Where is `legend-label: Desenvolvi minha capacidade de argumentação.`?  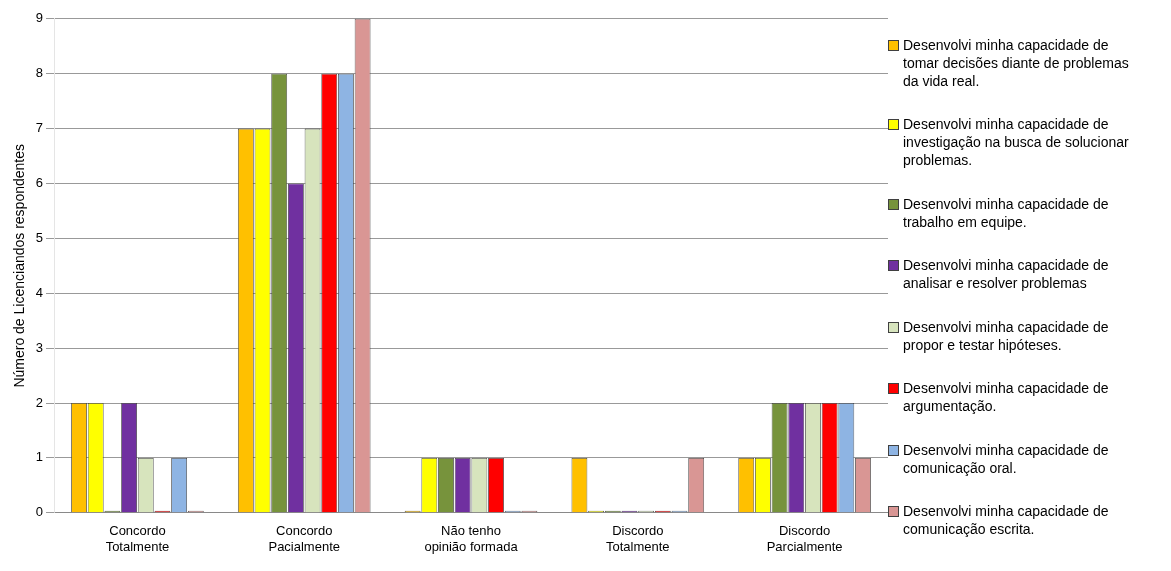 legend-label: Desenvolvi minha capacidade de argumentação. is located at coordinates (1006, 397).